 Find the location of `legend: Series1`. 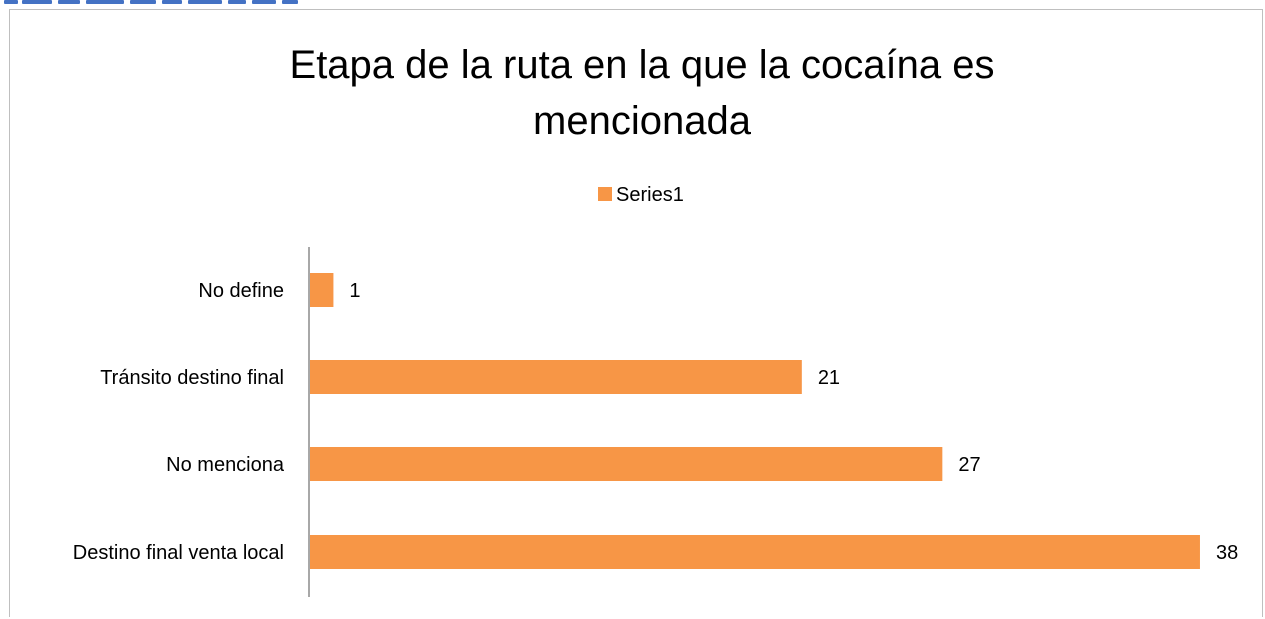

legend: Series1 is located at coordinates (641, 195).